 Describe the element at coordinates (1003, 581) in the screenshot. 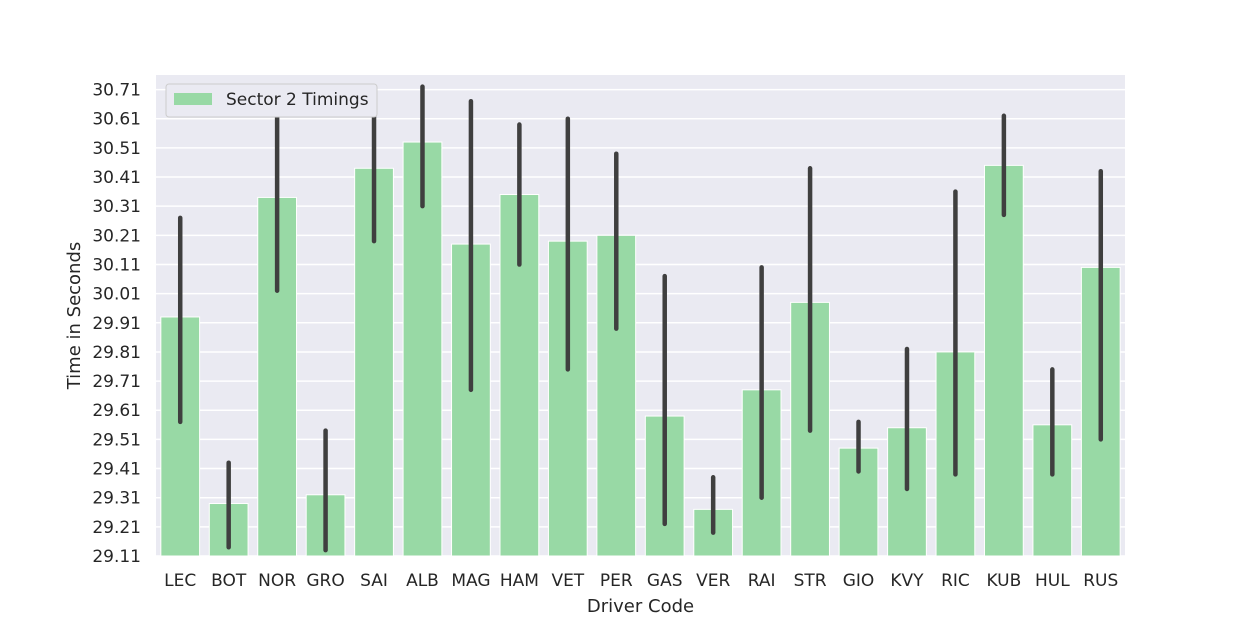

I see `x-tick-label: KUB` at that location.